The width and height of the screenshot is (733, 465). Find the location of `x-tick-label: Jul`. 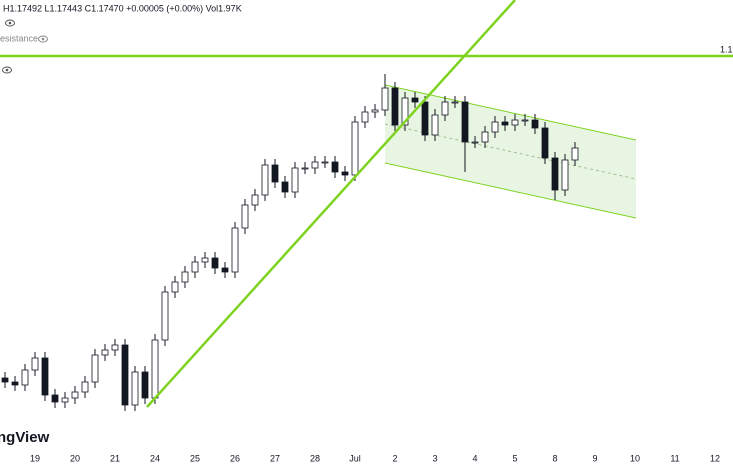

x-tick-label: Jul is located at coordinates (355, 458).